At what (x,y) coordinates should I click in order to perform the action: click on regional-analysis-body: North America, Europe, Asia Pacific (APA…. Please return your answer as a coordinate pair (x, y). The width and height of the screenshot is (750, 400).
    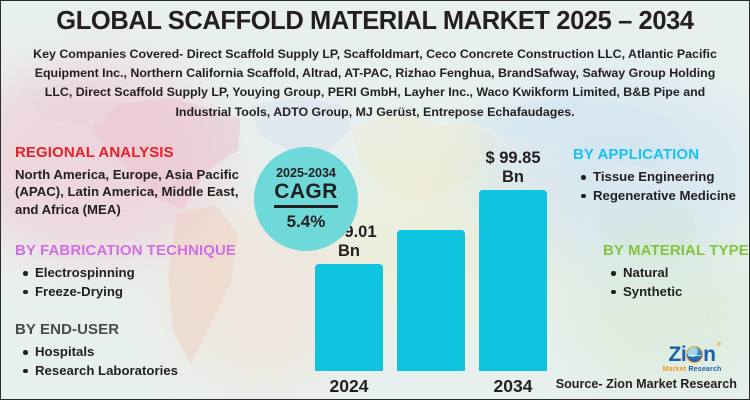
    Looking at the image, I should click on (127, 192).